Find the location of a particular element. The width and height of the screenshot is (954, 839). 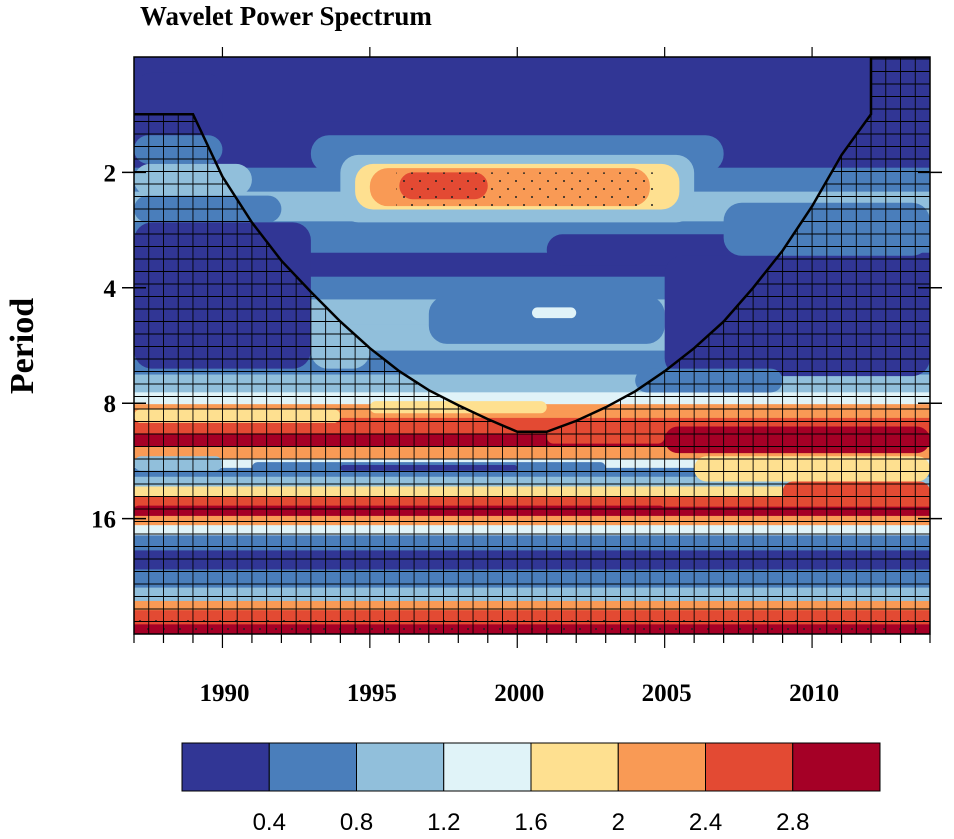

chart-title: Wavelet Power Spectrum is located at coordinates (286, 16).